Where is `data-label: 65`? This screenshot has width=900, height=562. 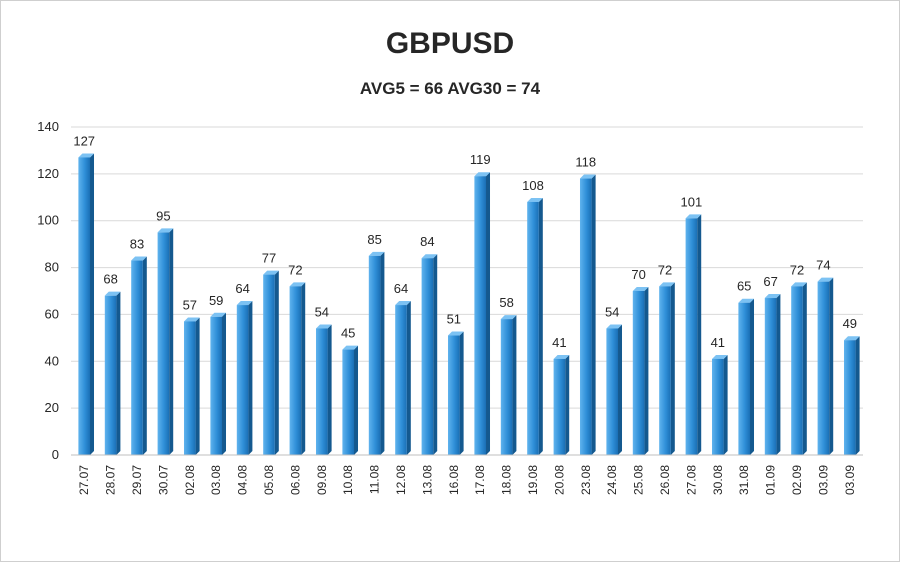
data-label: 65 is located at coordinates (744, 286).